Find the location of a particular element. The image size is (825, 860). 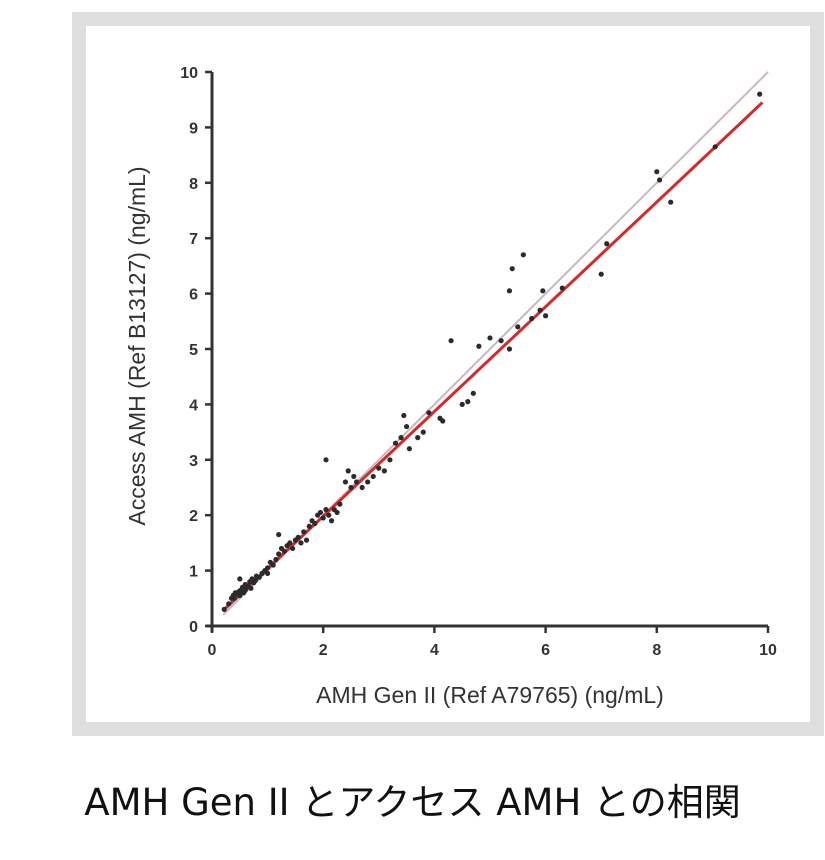

x-tick-label: 2 is located at coordinates (323, 650).